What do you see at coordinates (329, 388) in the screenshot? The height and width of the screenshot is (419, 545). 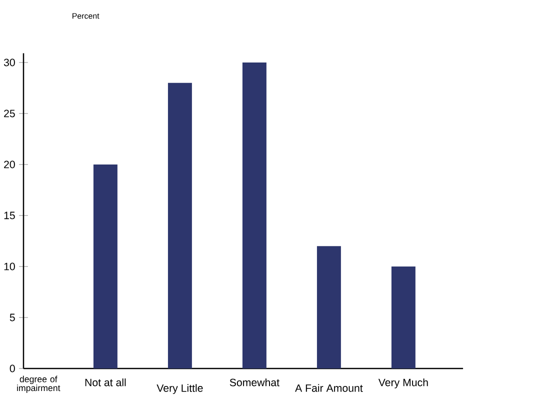 I see `x-tick-label: A Fair Amount` at bounding box center [329, 388].